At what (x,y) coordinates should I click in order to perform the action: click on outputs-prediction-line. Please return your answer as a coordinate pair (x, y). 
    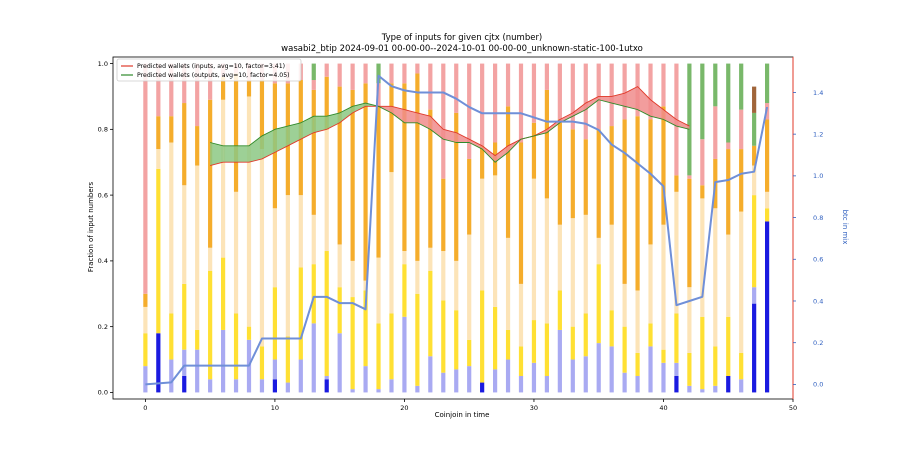
    Looking at the image, I should click on (450, 131).